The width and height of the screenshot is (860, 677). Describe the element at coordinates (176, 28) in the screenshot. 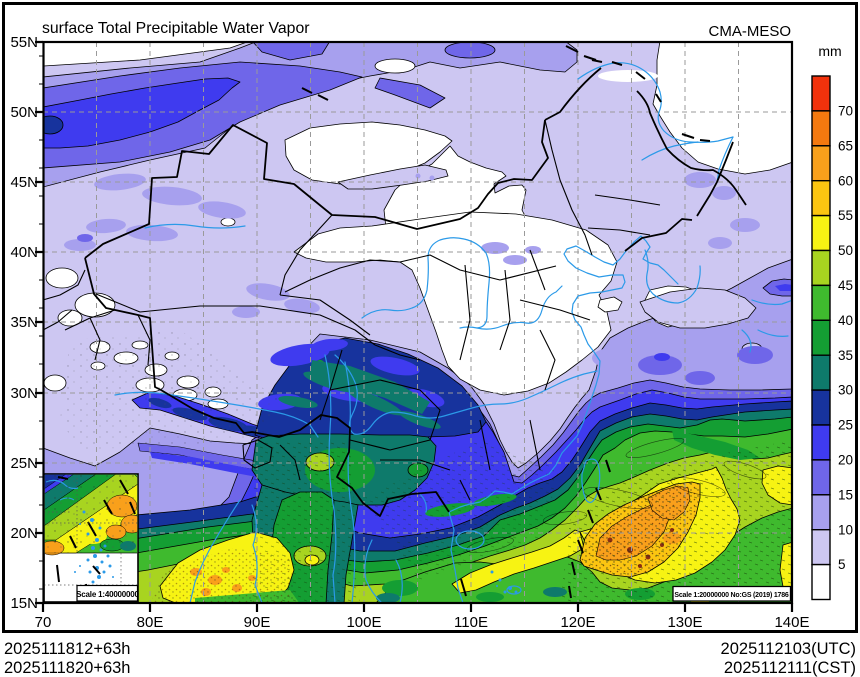

I see `svg-text:surface Total Precipitable Wat: surface Total Precipitable Water Vapor` at that location.